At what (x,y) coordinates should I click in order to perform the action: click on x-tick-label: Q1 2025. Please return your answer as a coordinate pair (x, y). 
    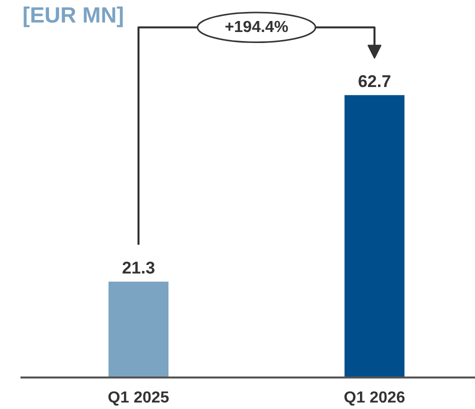
    Looking at the image, I should click on (139, 398).